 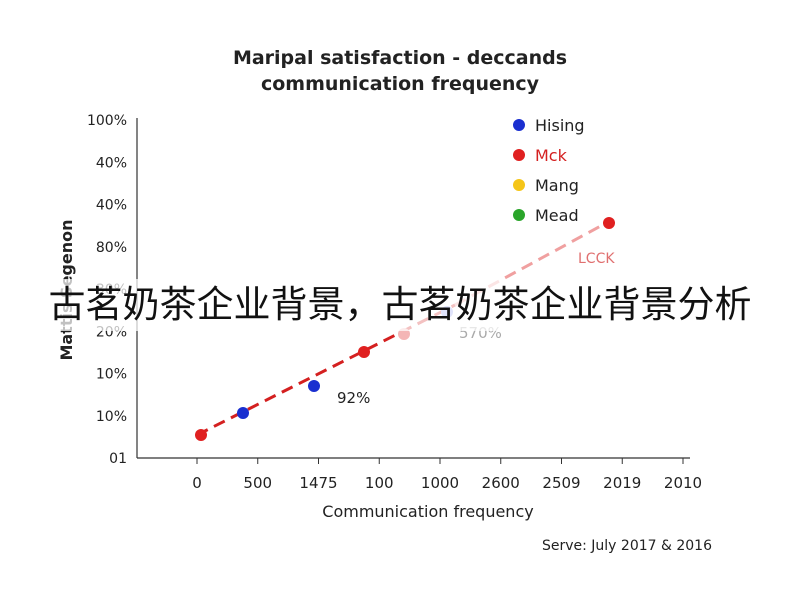 What do you see at coordinates (557, 185) in the screenshot?
I see `legend-label-mang: Mang` at bounding box center [557, 185].